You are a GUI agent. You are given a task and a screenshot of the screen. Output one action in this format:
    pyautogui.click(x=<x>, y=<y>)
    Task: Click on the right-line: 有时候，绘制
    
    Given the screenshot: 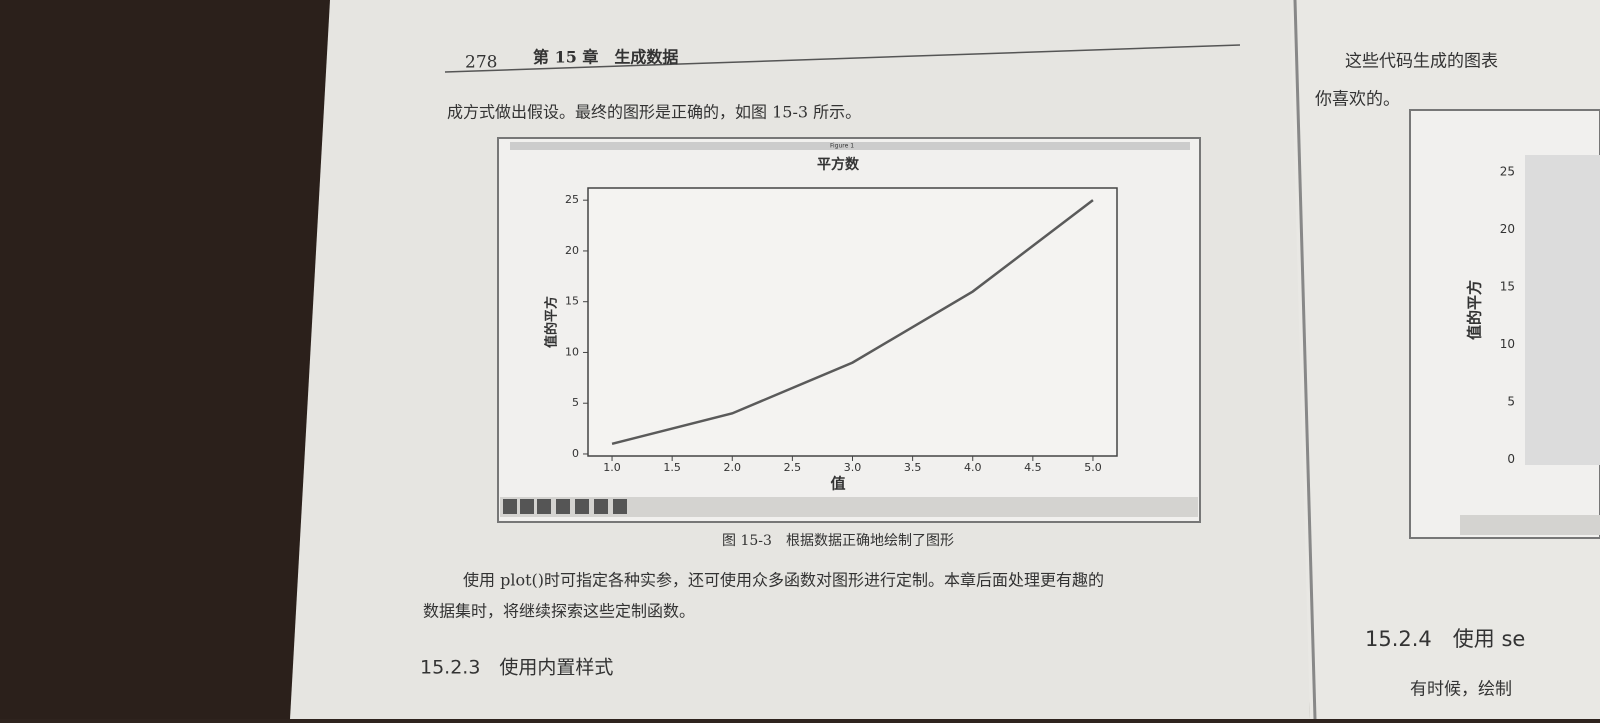 What is the action you would take?
    pyautogui.click(x=1461, y=690)
    